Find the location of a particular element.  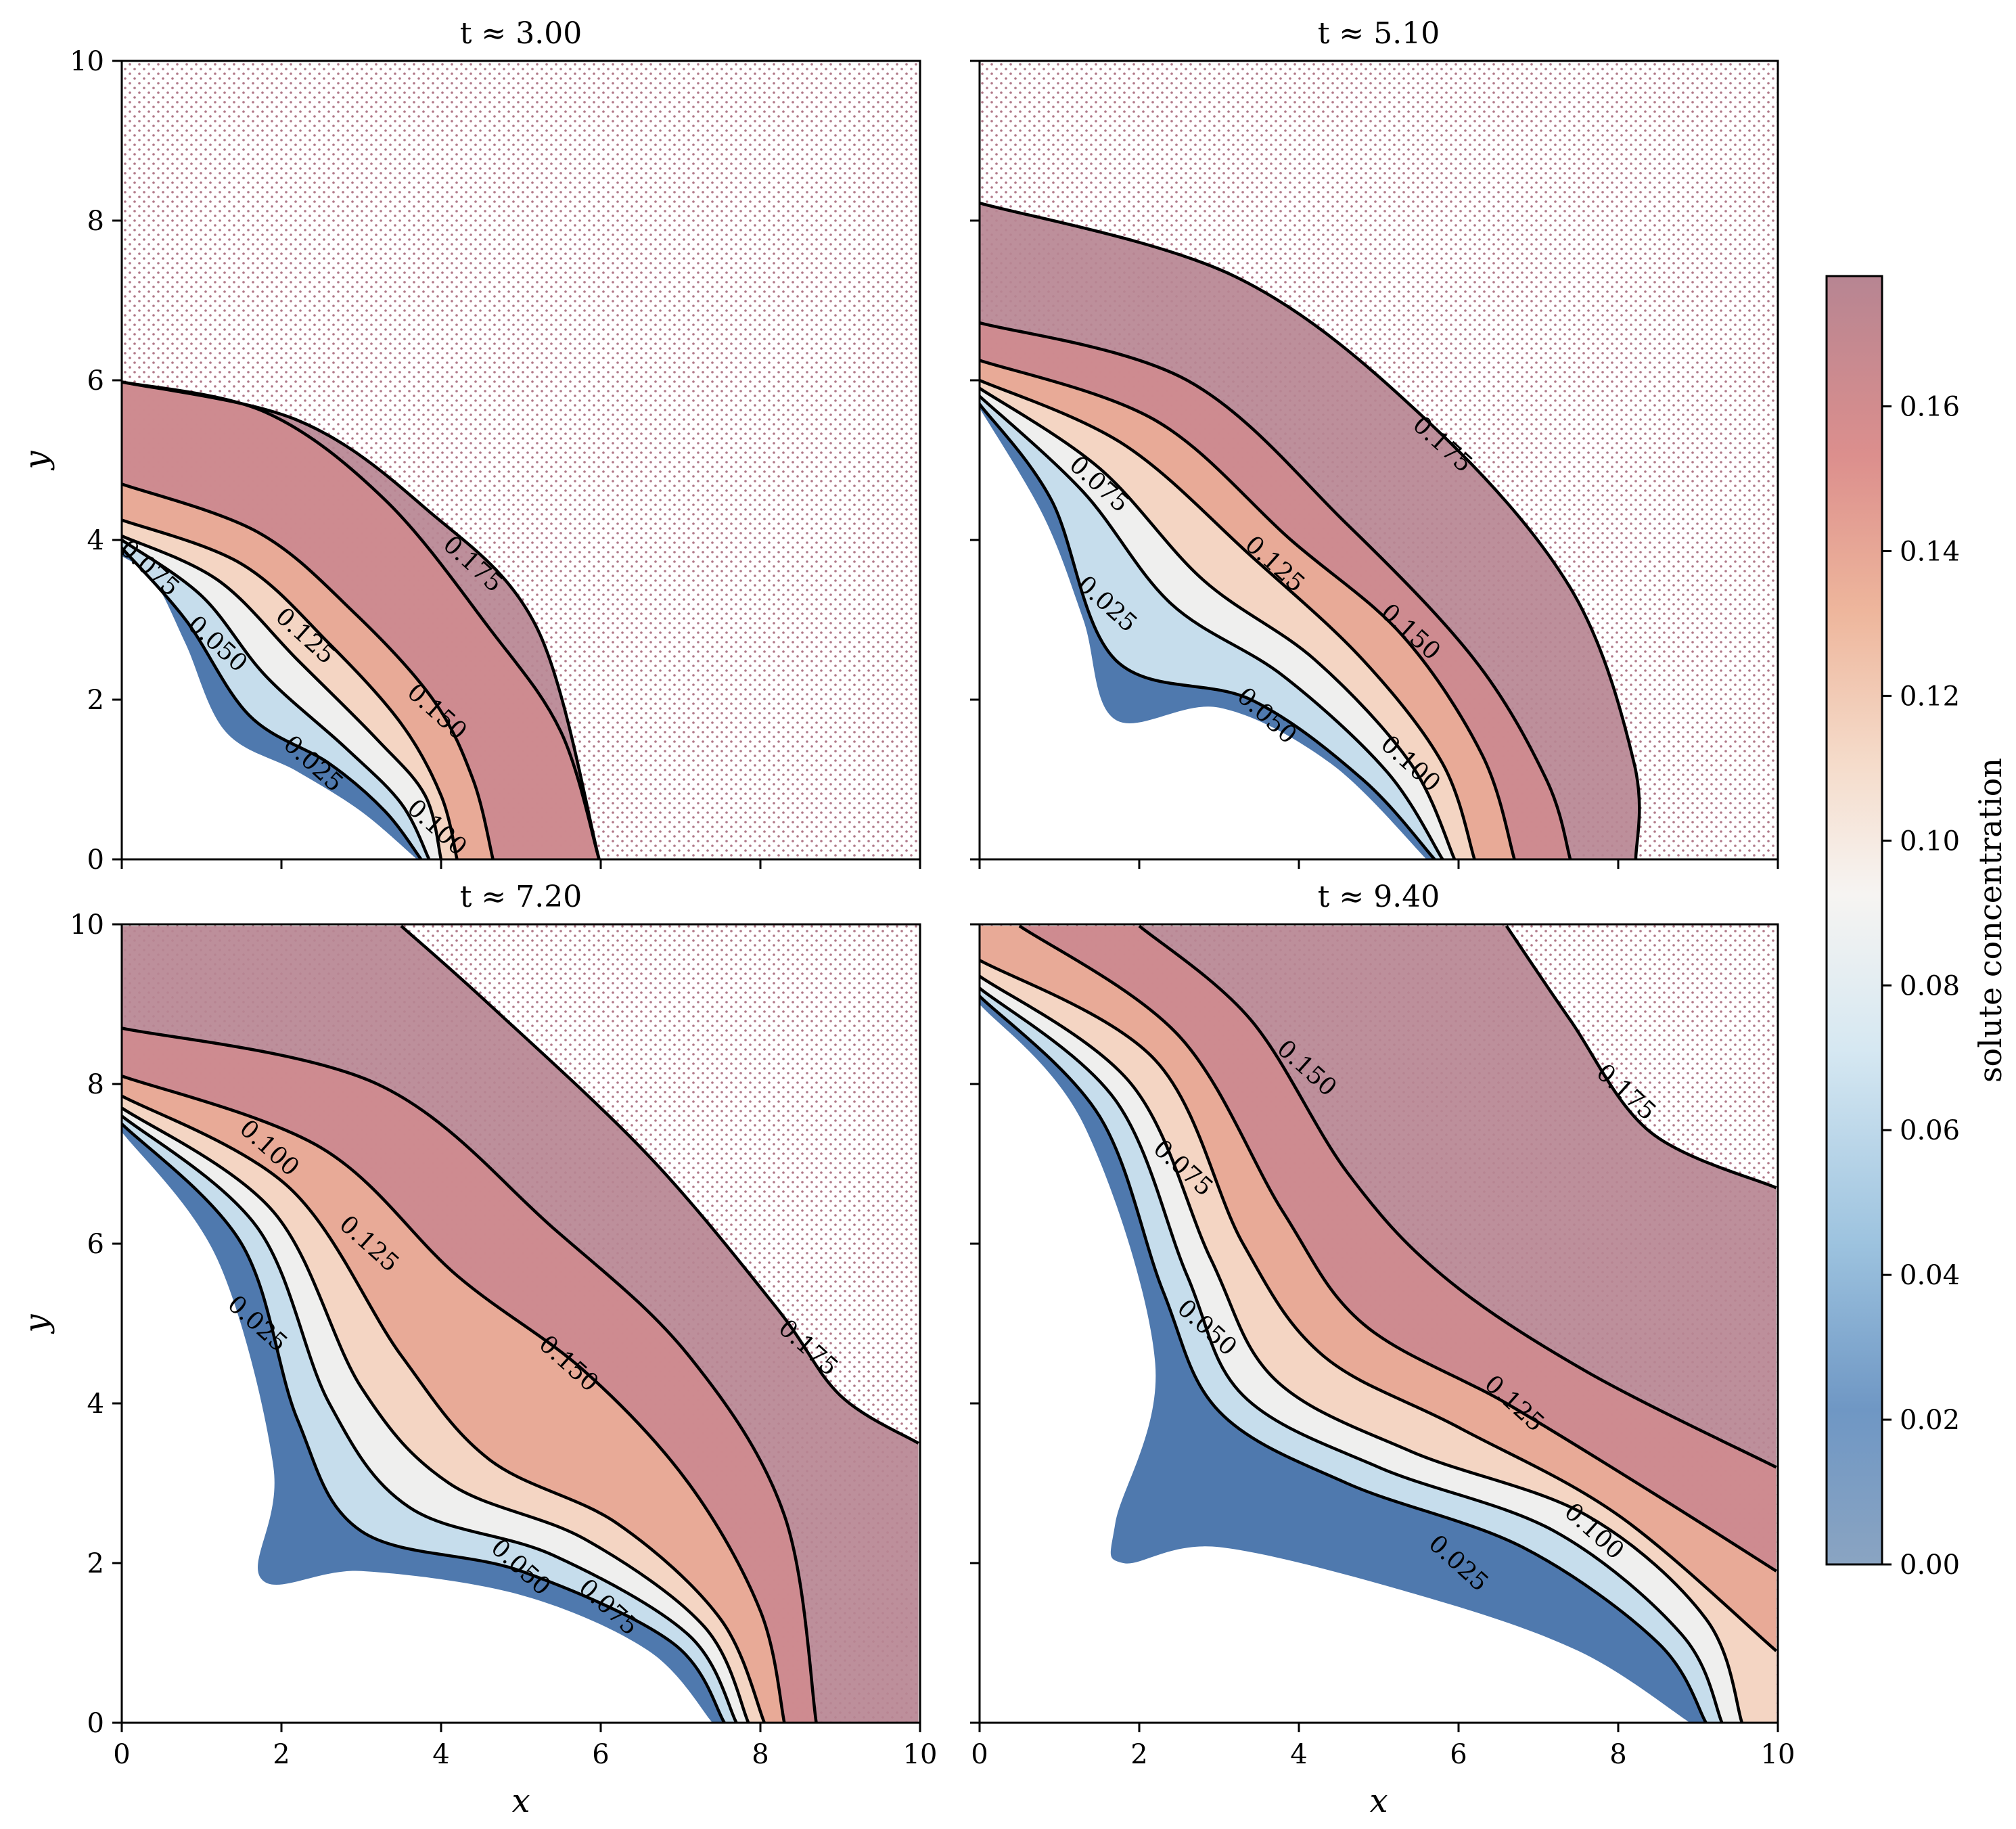

colorbar-tick-label: 0.06 is located at coordinates (1930, 1130).